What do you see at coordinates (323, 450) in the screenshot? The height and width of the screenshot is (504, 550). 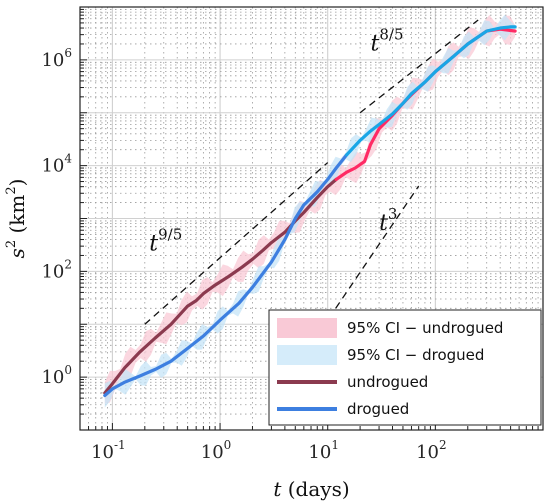 I see `x-tick-label: 10¹` at bounding box center [323, 450].